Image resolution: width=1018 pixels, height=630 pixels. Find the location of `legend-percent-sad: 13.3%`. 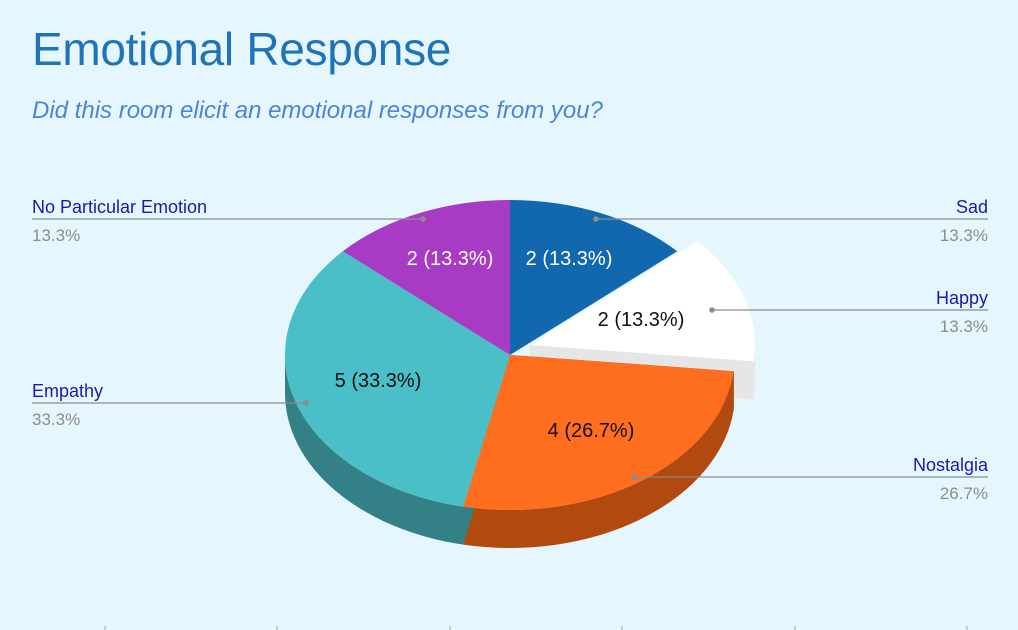

legend-percent-sad: 13.3% is located at coordinates (964, 235).